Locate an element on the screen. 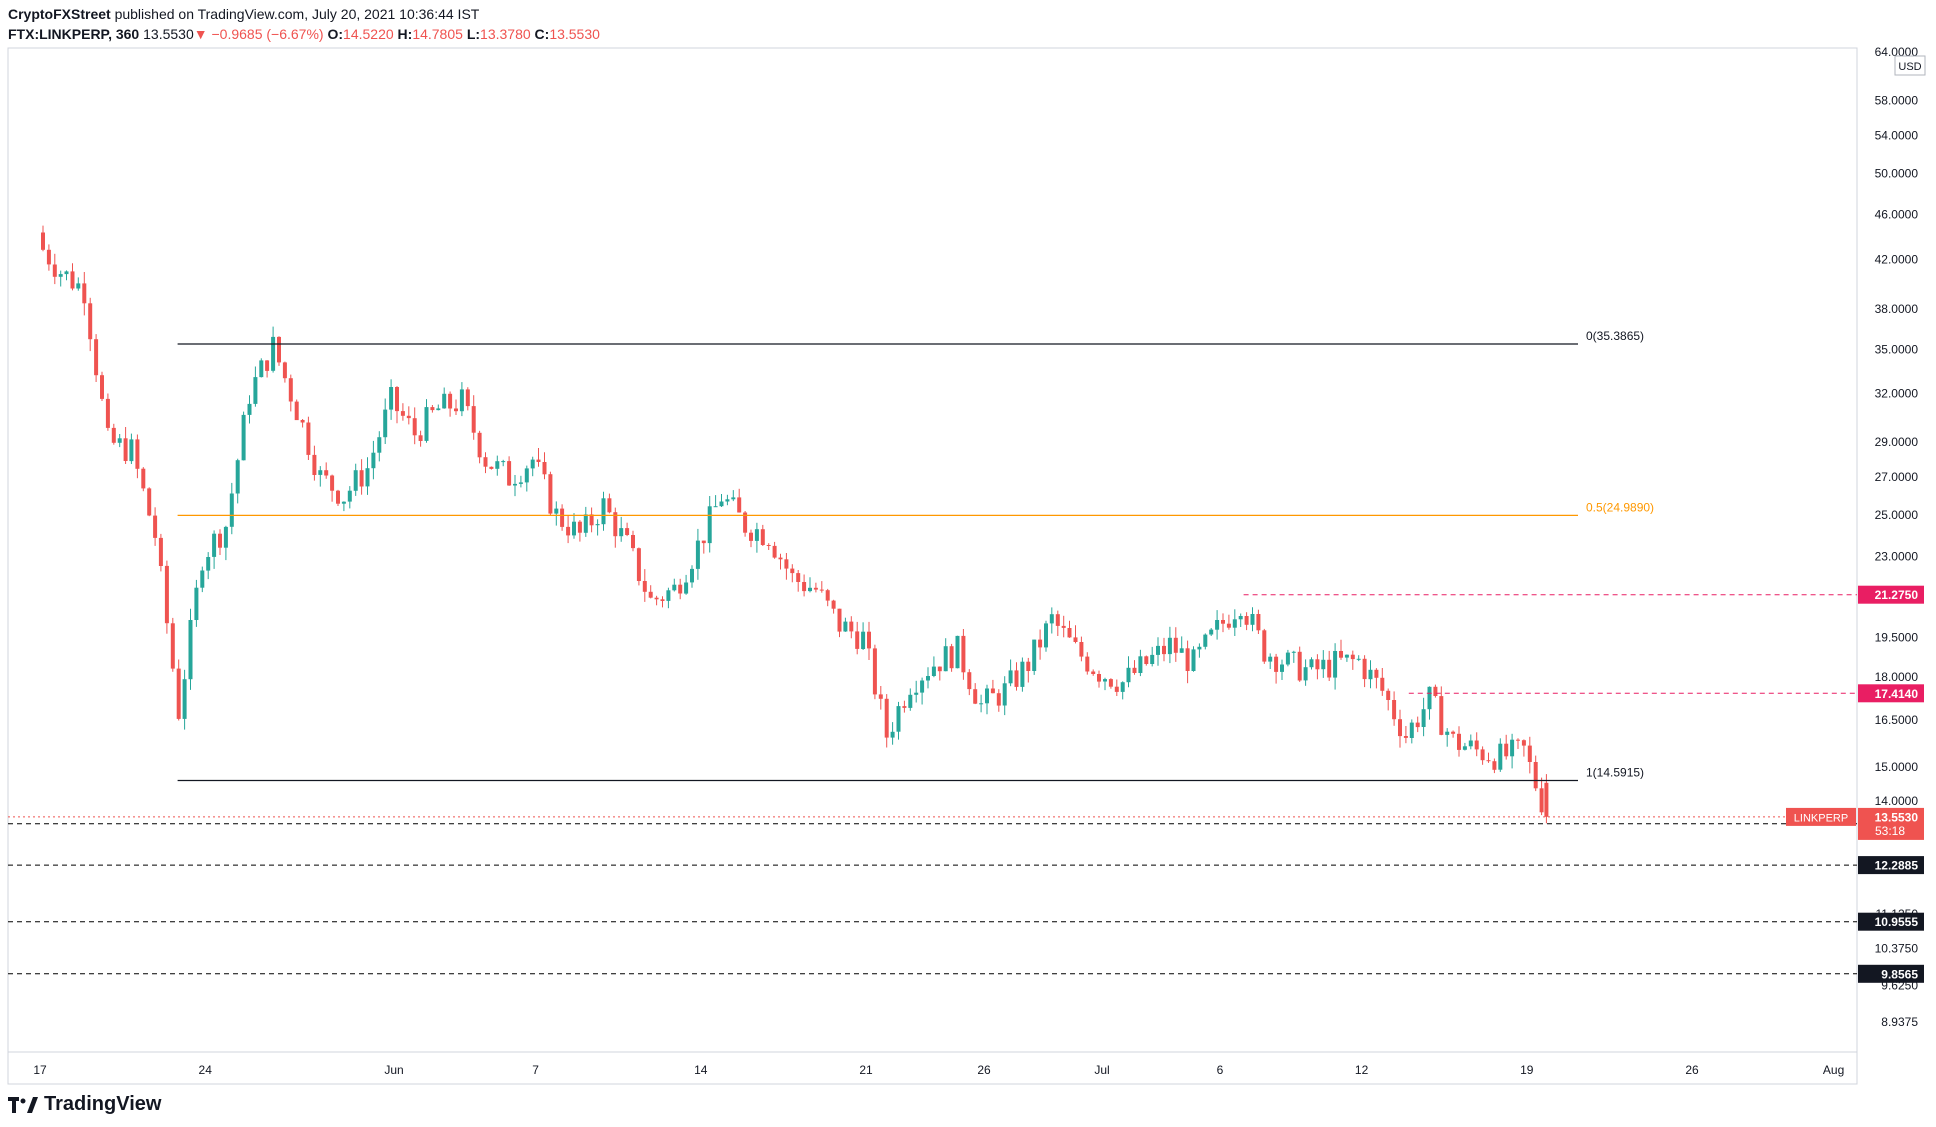  symbol-label: FTX:LINKPERP, 360 is located at coordinates (74, 34).